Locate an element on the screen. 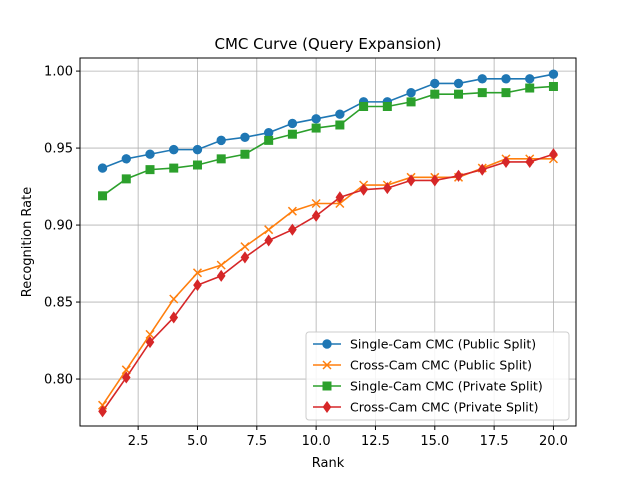 This screenshot has height=480, width=640. chart-title: CMC Curve (Query Expansion) is located at coordinates (328, 44).